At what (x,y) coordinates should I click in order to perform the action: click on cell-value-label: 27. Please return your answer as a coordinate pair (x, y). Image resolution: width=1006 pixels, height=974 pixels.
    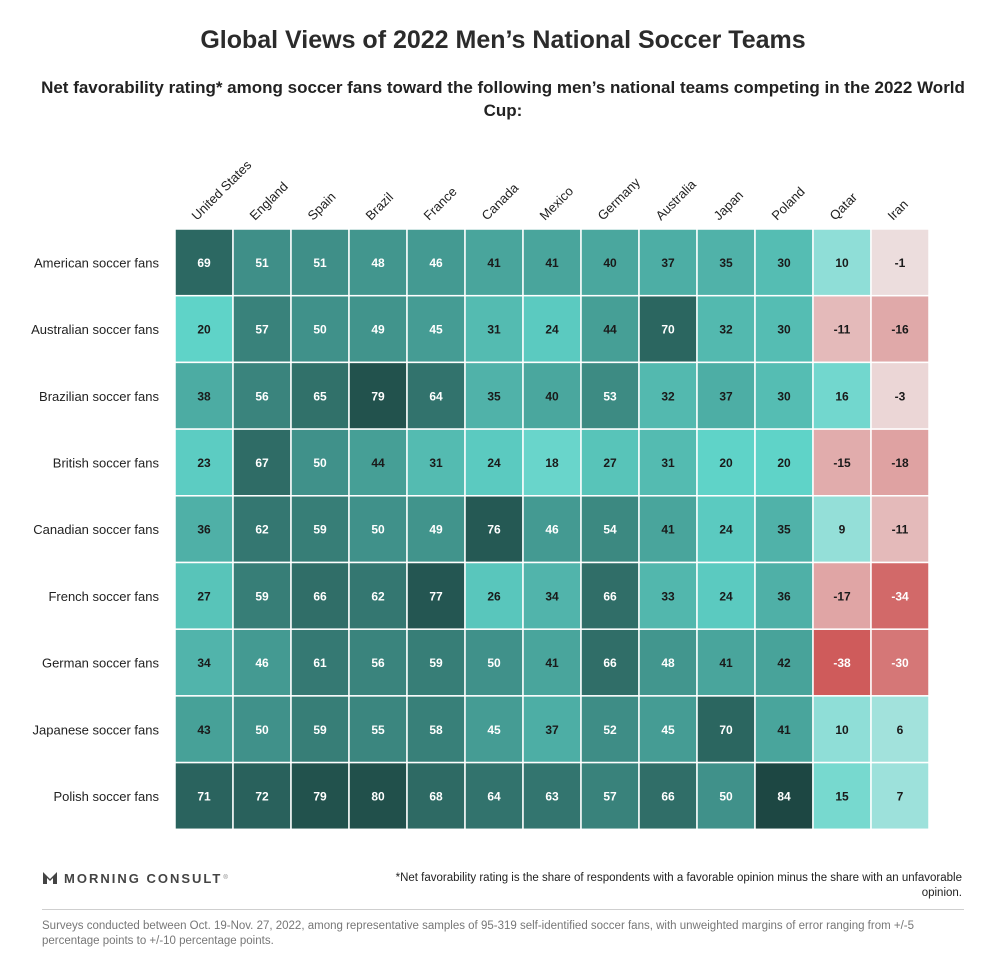
    Looking at the image, I should click on (610, 463).